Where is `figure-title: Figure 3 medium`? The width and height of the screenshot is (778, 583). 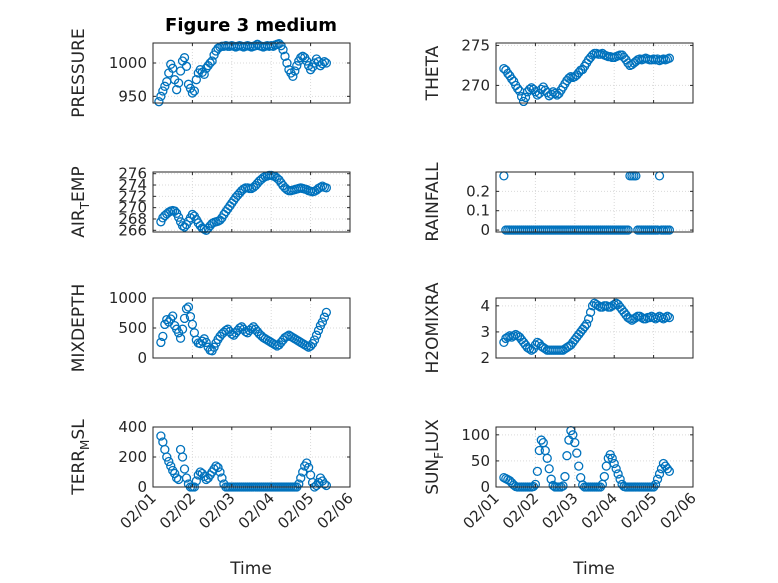 figure-title: Figure 3 medium is located at coordinates (251, 25).